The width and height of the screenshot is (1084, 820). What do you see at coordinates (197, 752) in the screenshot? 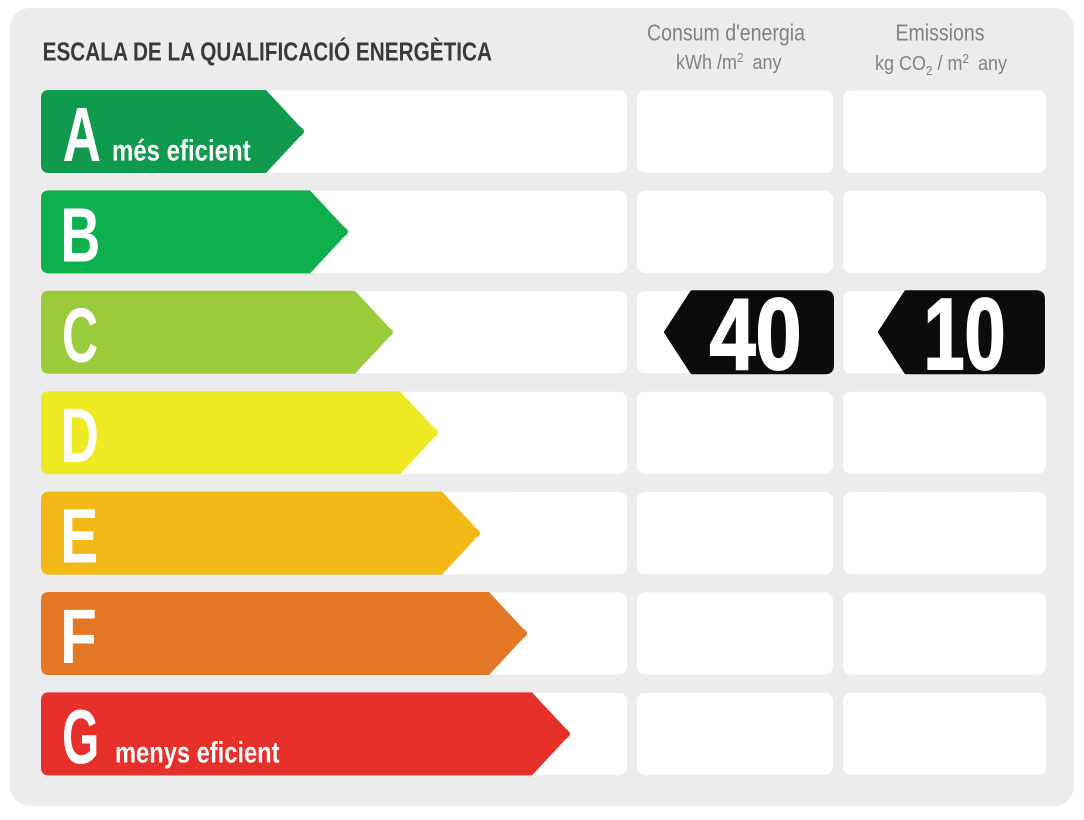
I see `svg-text: menys eficient` at bounding box center [197, 752].